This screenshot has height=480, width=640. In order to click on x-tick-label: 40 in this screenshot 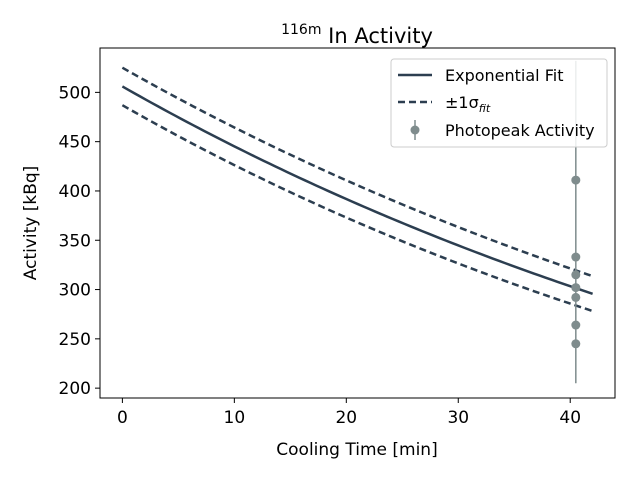, I will do `click(570, 418)`.